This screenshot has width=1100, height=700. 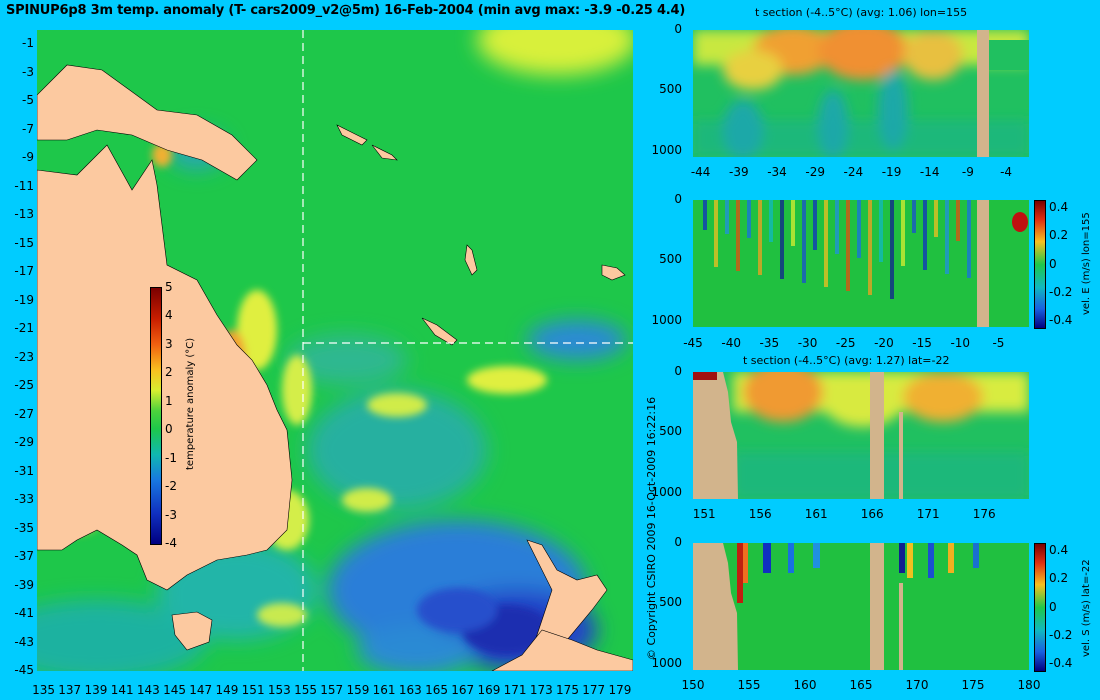 I want to click on map-y-tick: -41, so click(x=24, y=613).